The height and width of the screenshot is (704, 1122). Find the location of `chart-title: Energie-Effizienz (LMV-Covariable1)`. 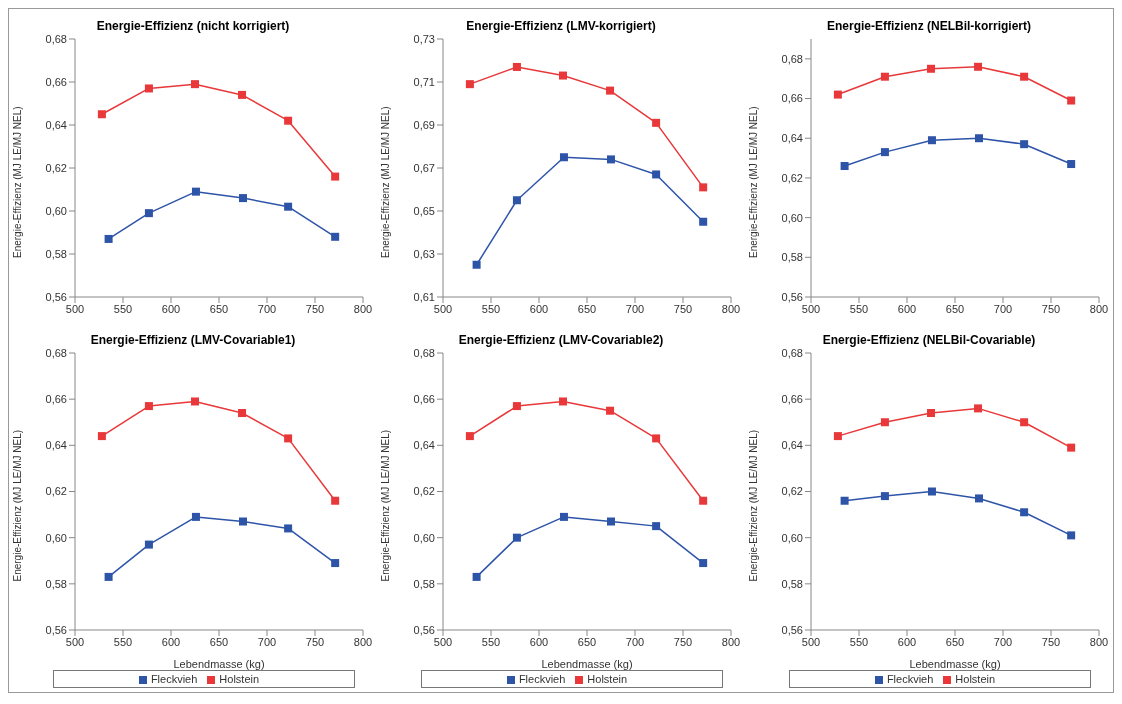

chart-title: Energie-Effizienz (LMV-Covariable1) is located at coordinates (193, 340).